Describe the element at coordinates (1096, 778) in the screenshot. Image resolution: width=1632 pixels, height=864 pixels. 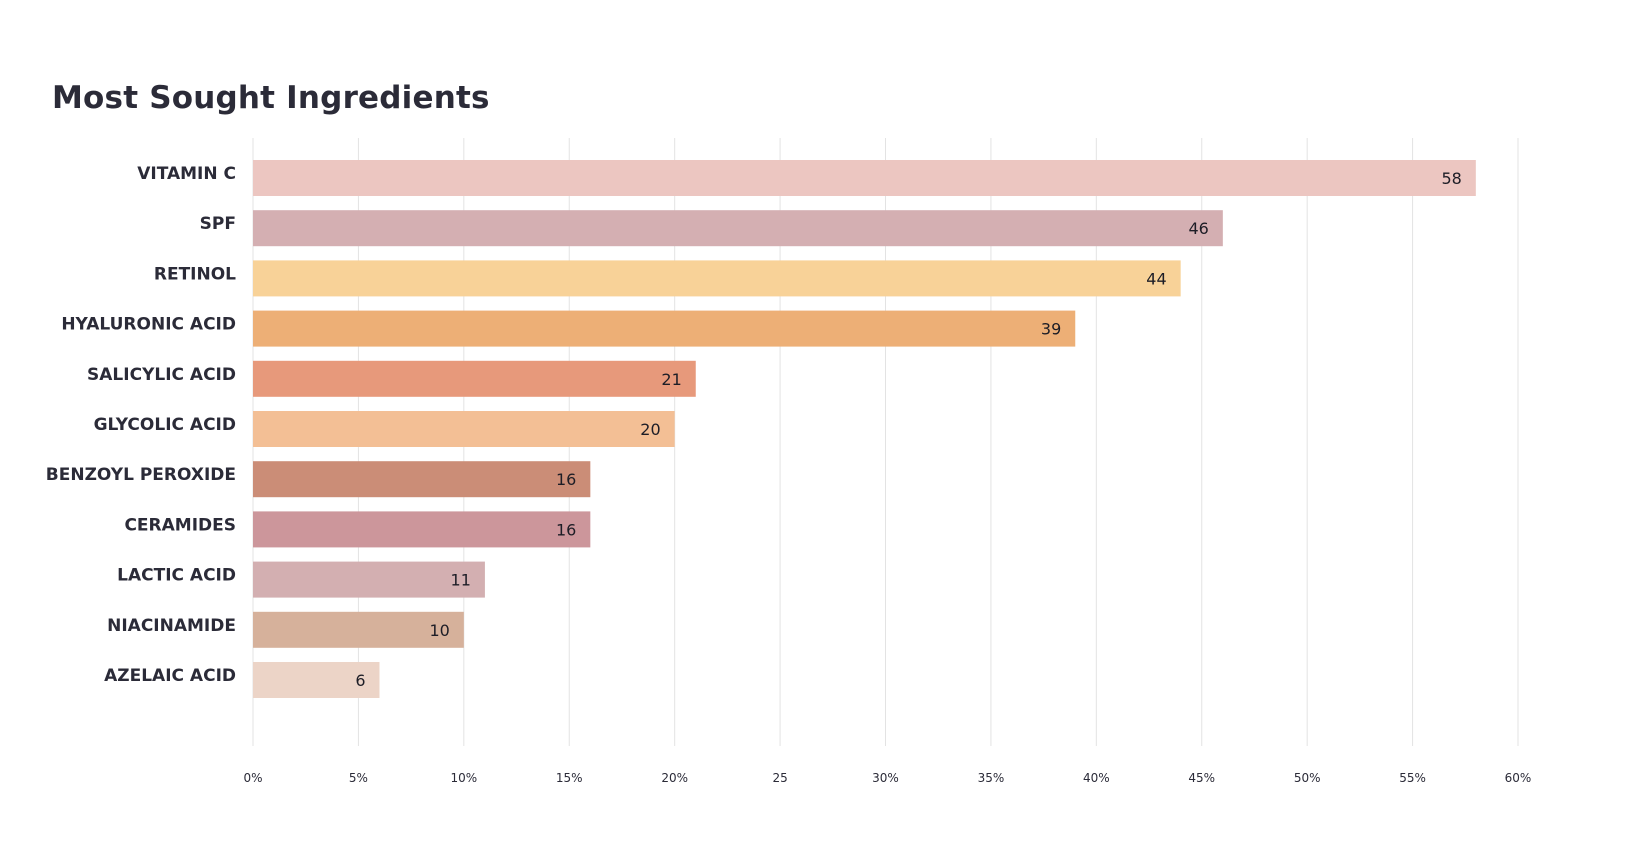
I see `x-tick-label: 40%` at that location.